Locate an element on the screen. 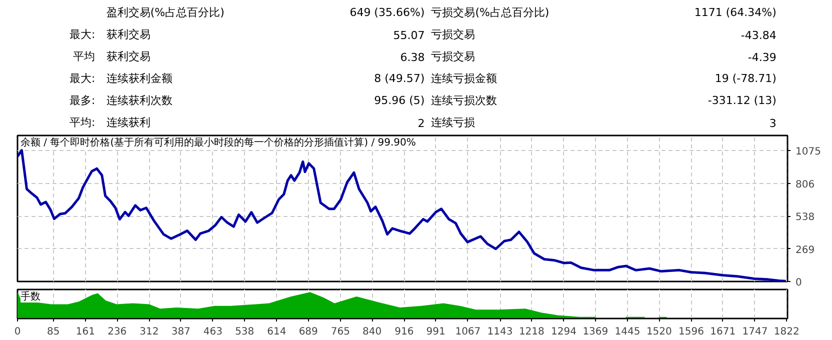  x-tick-label: 1294 is located at coordinates (563, 332).